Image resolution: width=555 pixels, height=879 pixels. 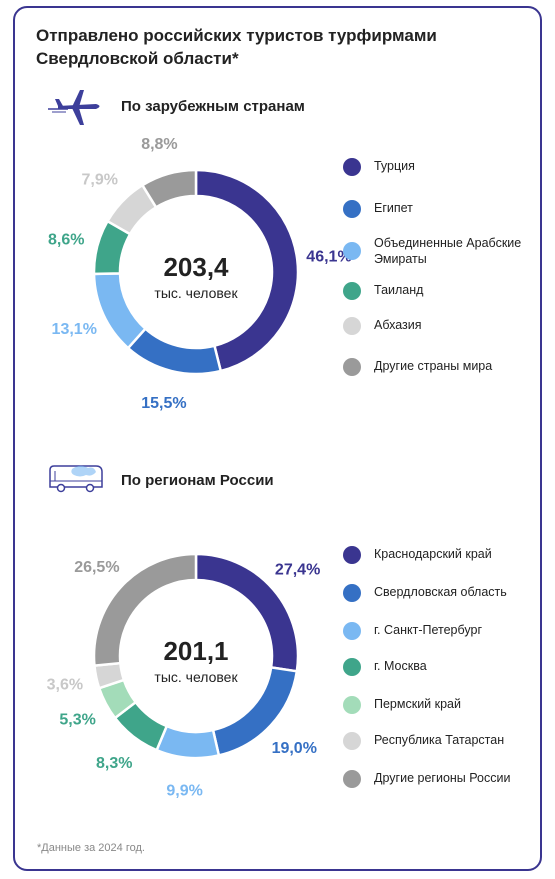 What do you see at coordinates (76, 479) in the screenshot?
I see `bus-icon` at bounding box center [76, 479].